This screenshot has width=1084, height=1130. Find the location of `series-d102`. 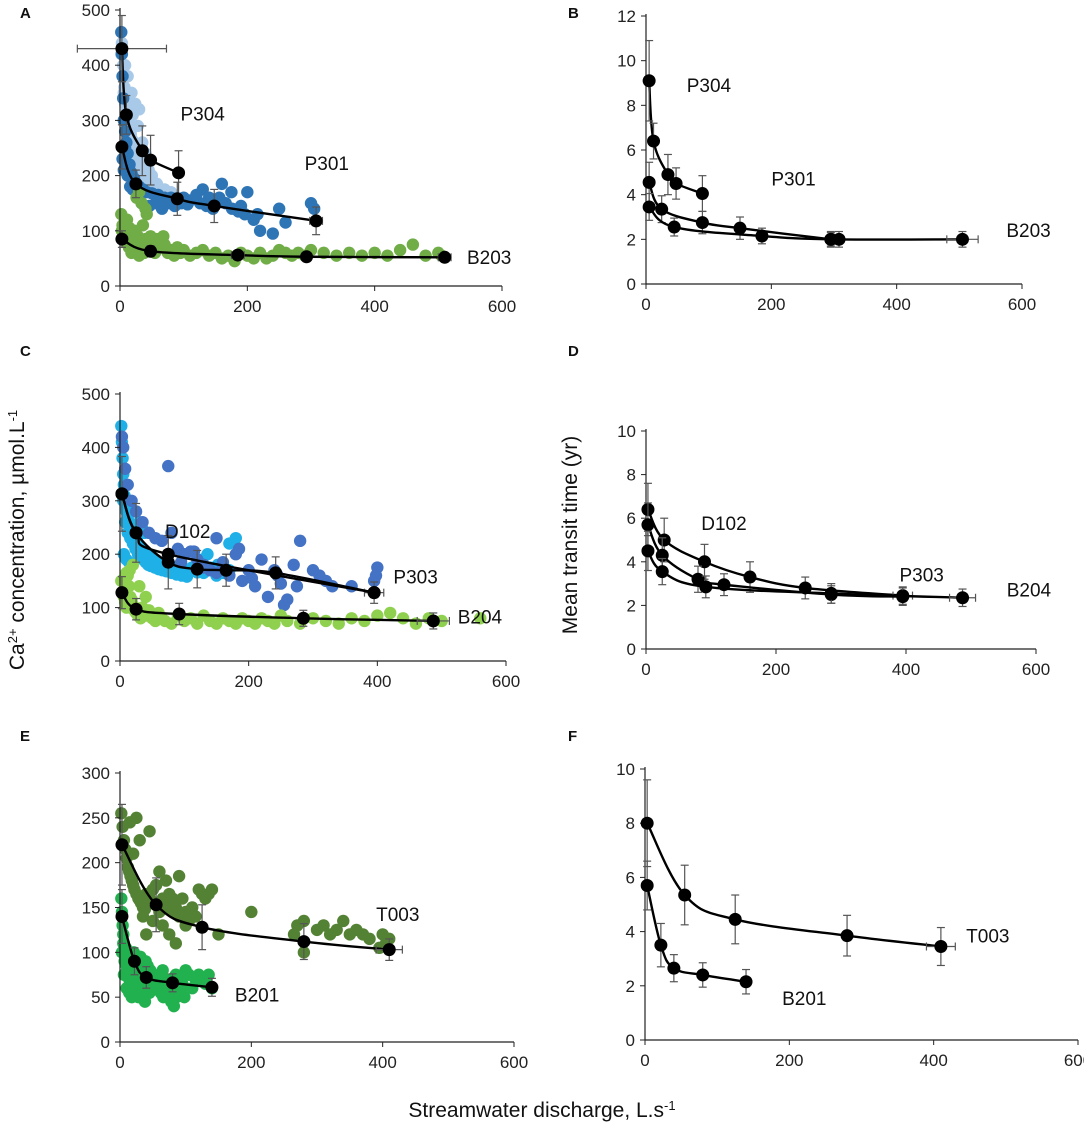

series-d102 is located at coordinates (777, 543).